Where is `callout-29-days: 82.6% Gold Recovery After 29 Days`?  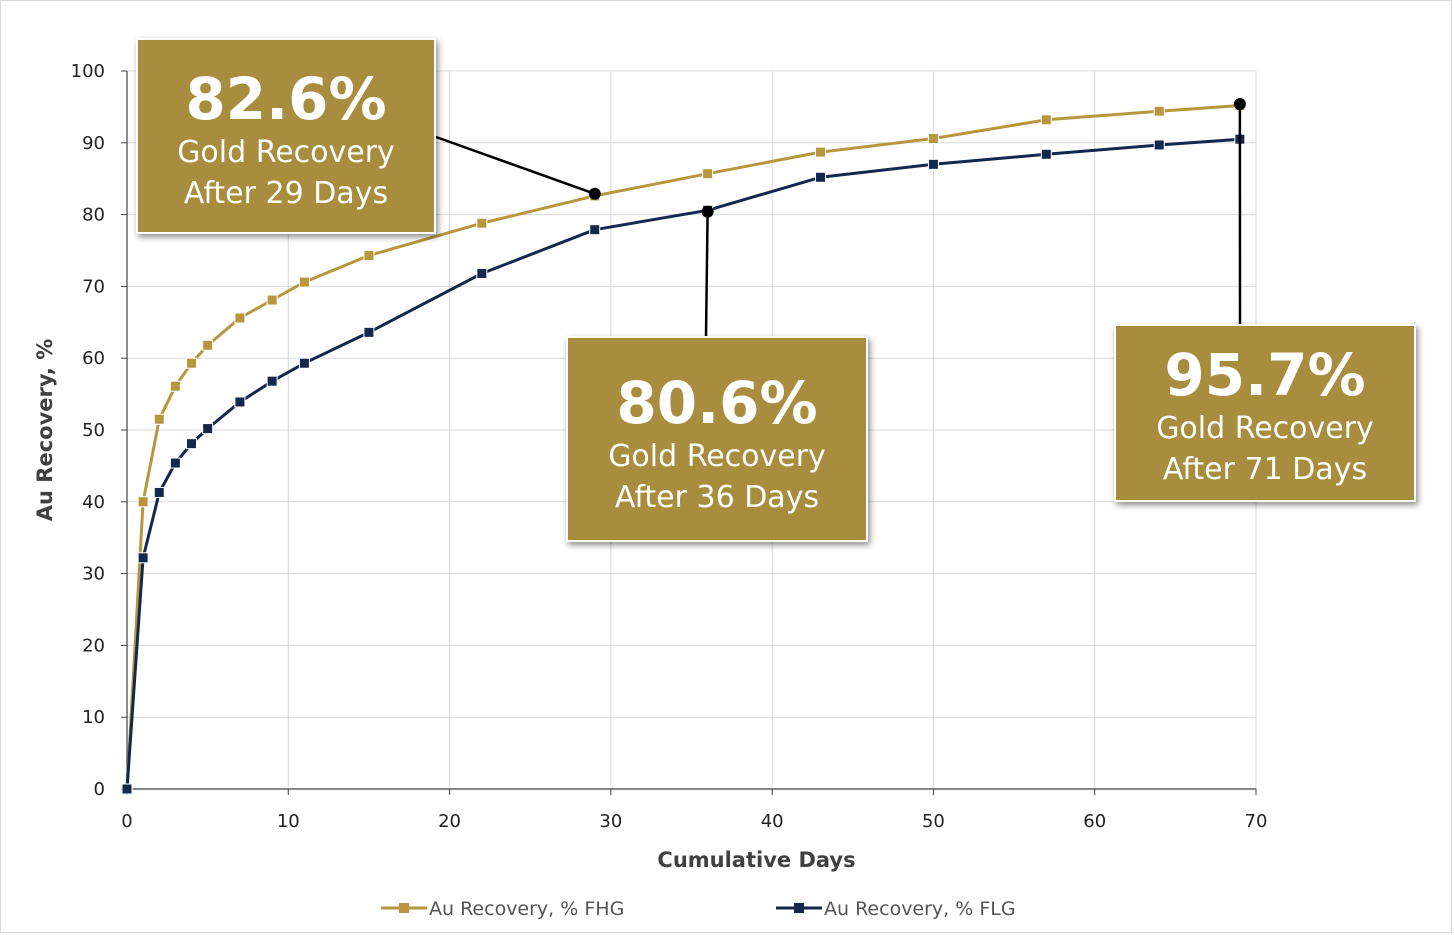
callout-29-days: 82.6% Gold Recovery After 29 Days is located at coordinates (286, 136).